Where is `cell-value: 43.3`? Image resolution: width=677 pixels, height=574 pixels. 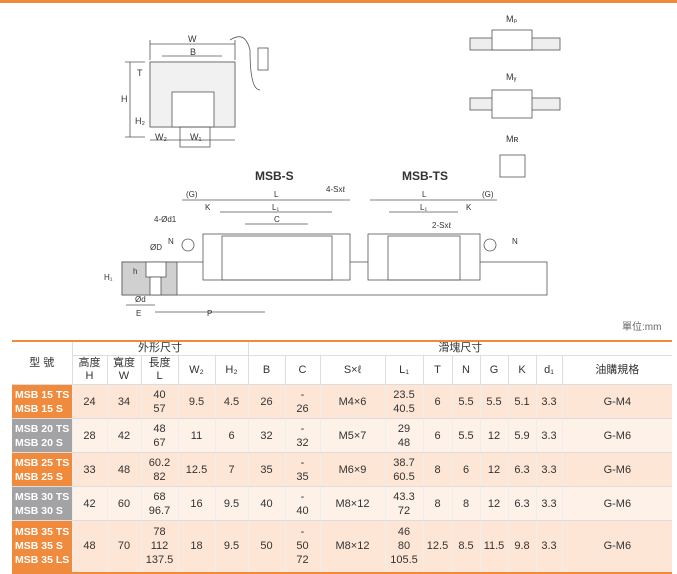
cell-value: 43.3 is located at coordinates (404, 496).